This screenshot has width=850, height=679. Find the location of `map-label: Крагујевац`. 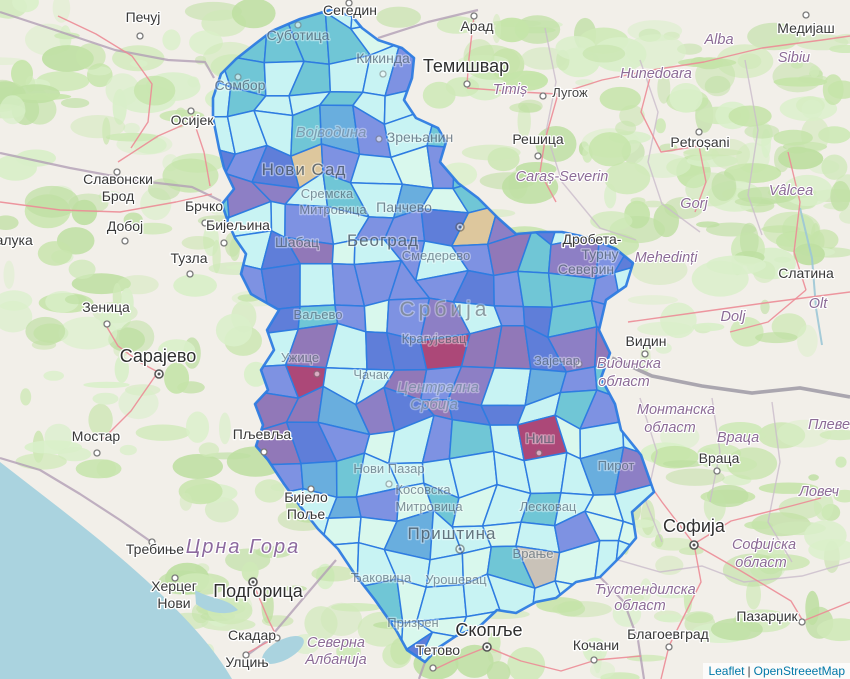

map-label: Крагујевац is located at coordinates (434, 338).